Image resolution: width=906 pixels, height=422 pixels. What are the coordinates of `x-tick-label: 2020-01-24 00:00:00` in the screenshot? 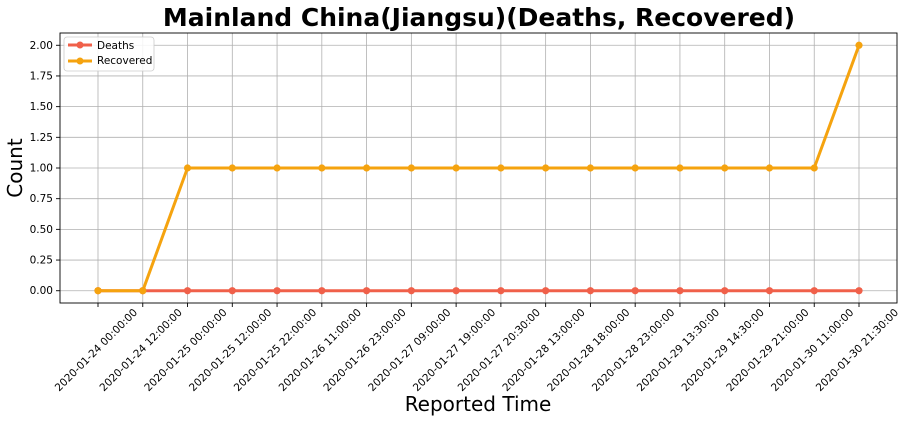 It's located at (96, 350).